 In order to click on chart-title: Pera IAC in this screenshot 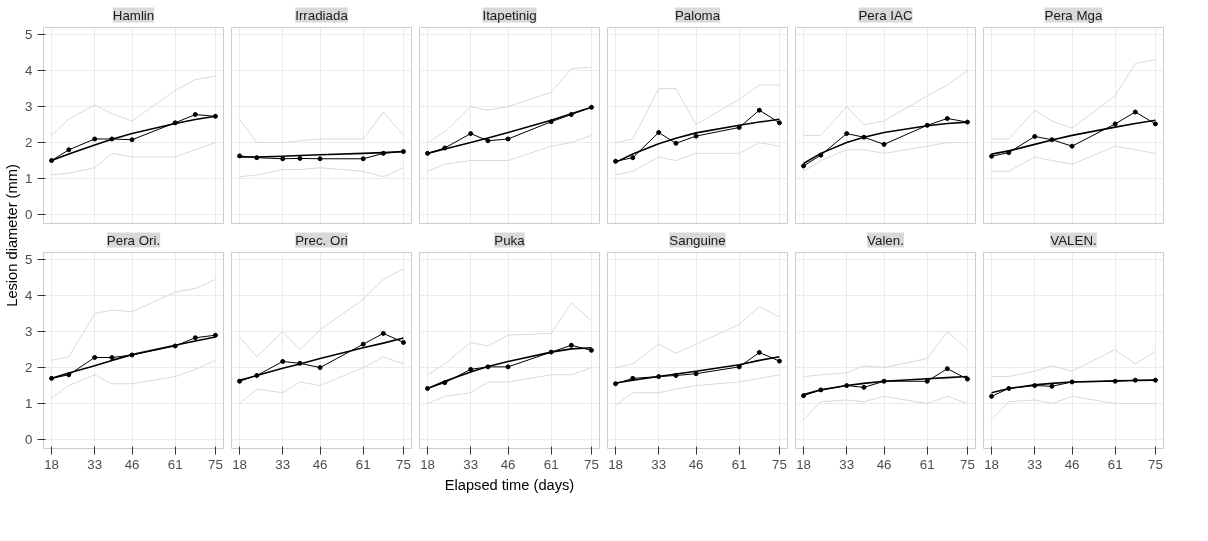, I will do `click(885, 15)`.